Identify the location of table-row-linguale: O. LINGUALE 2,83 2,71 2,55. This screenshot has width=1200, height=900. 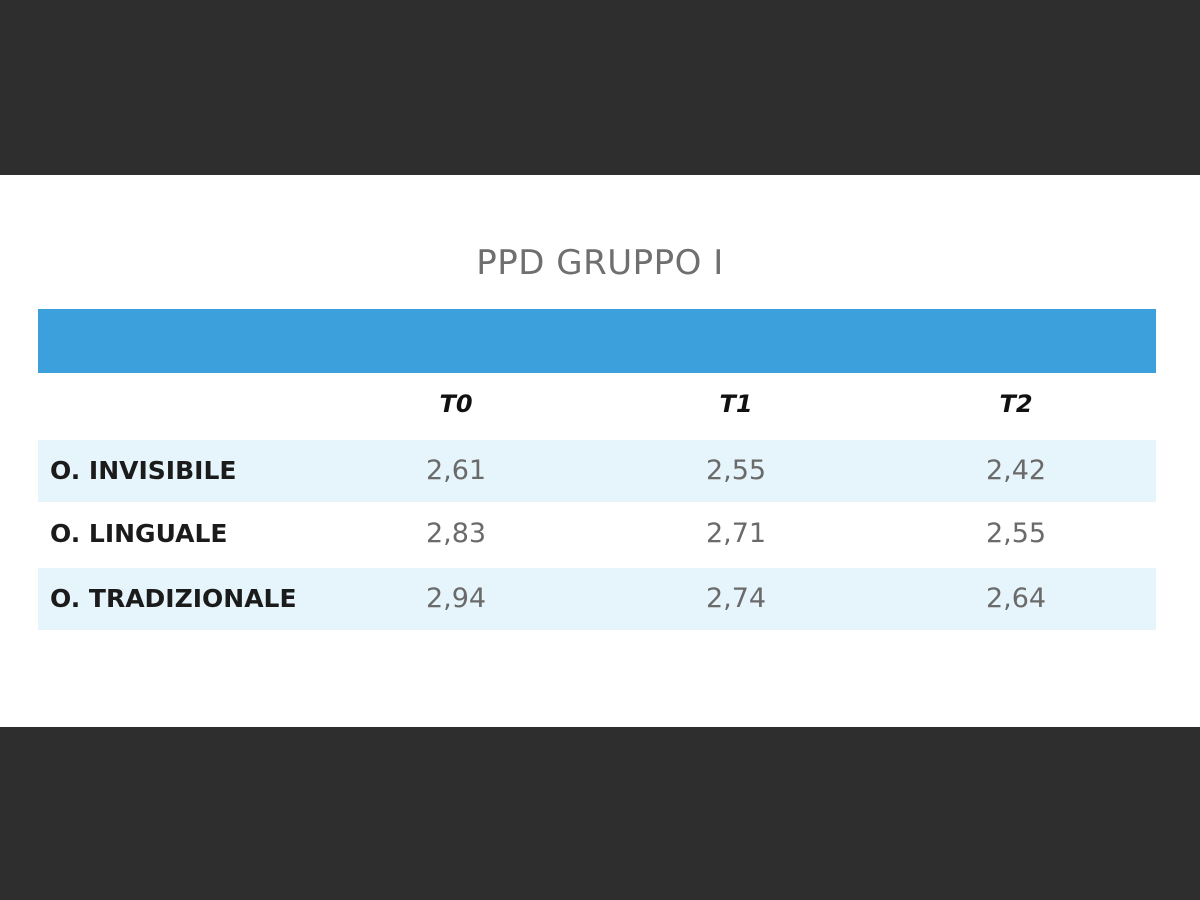
(597, 534).